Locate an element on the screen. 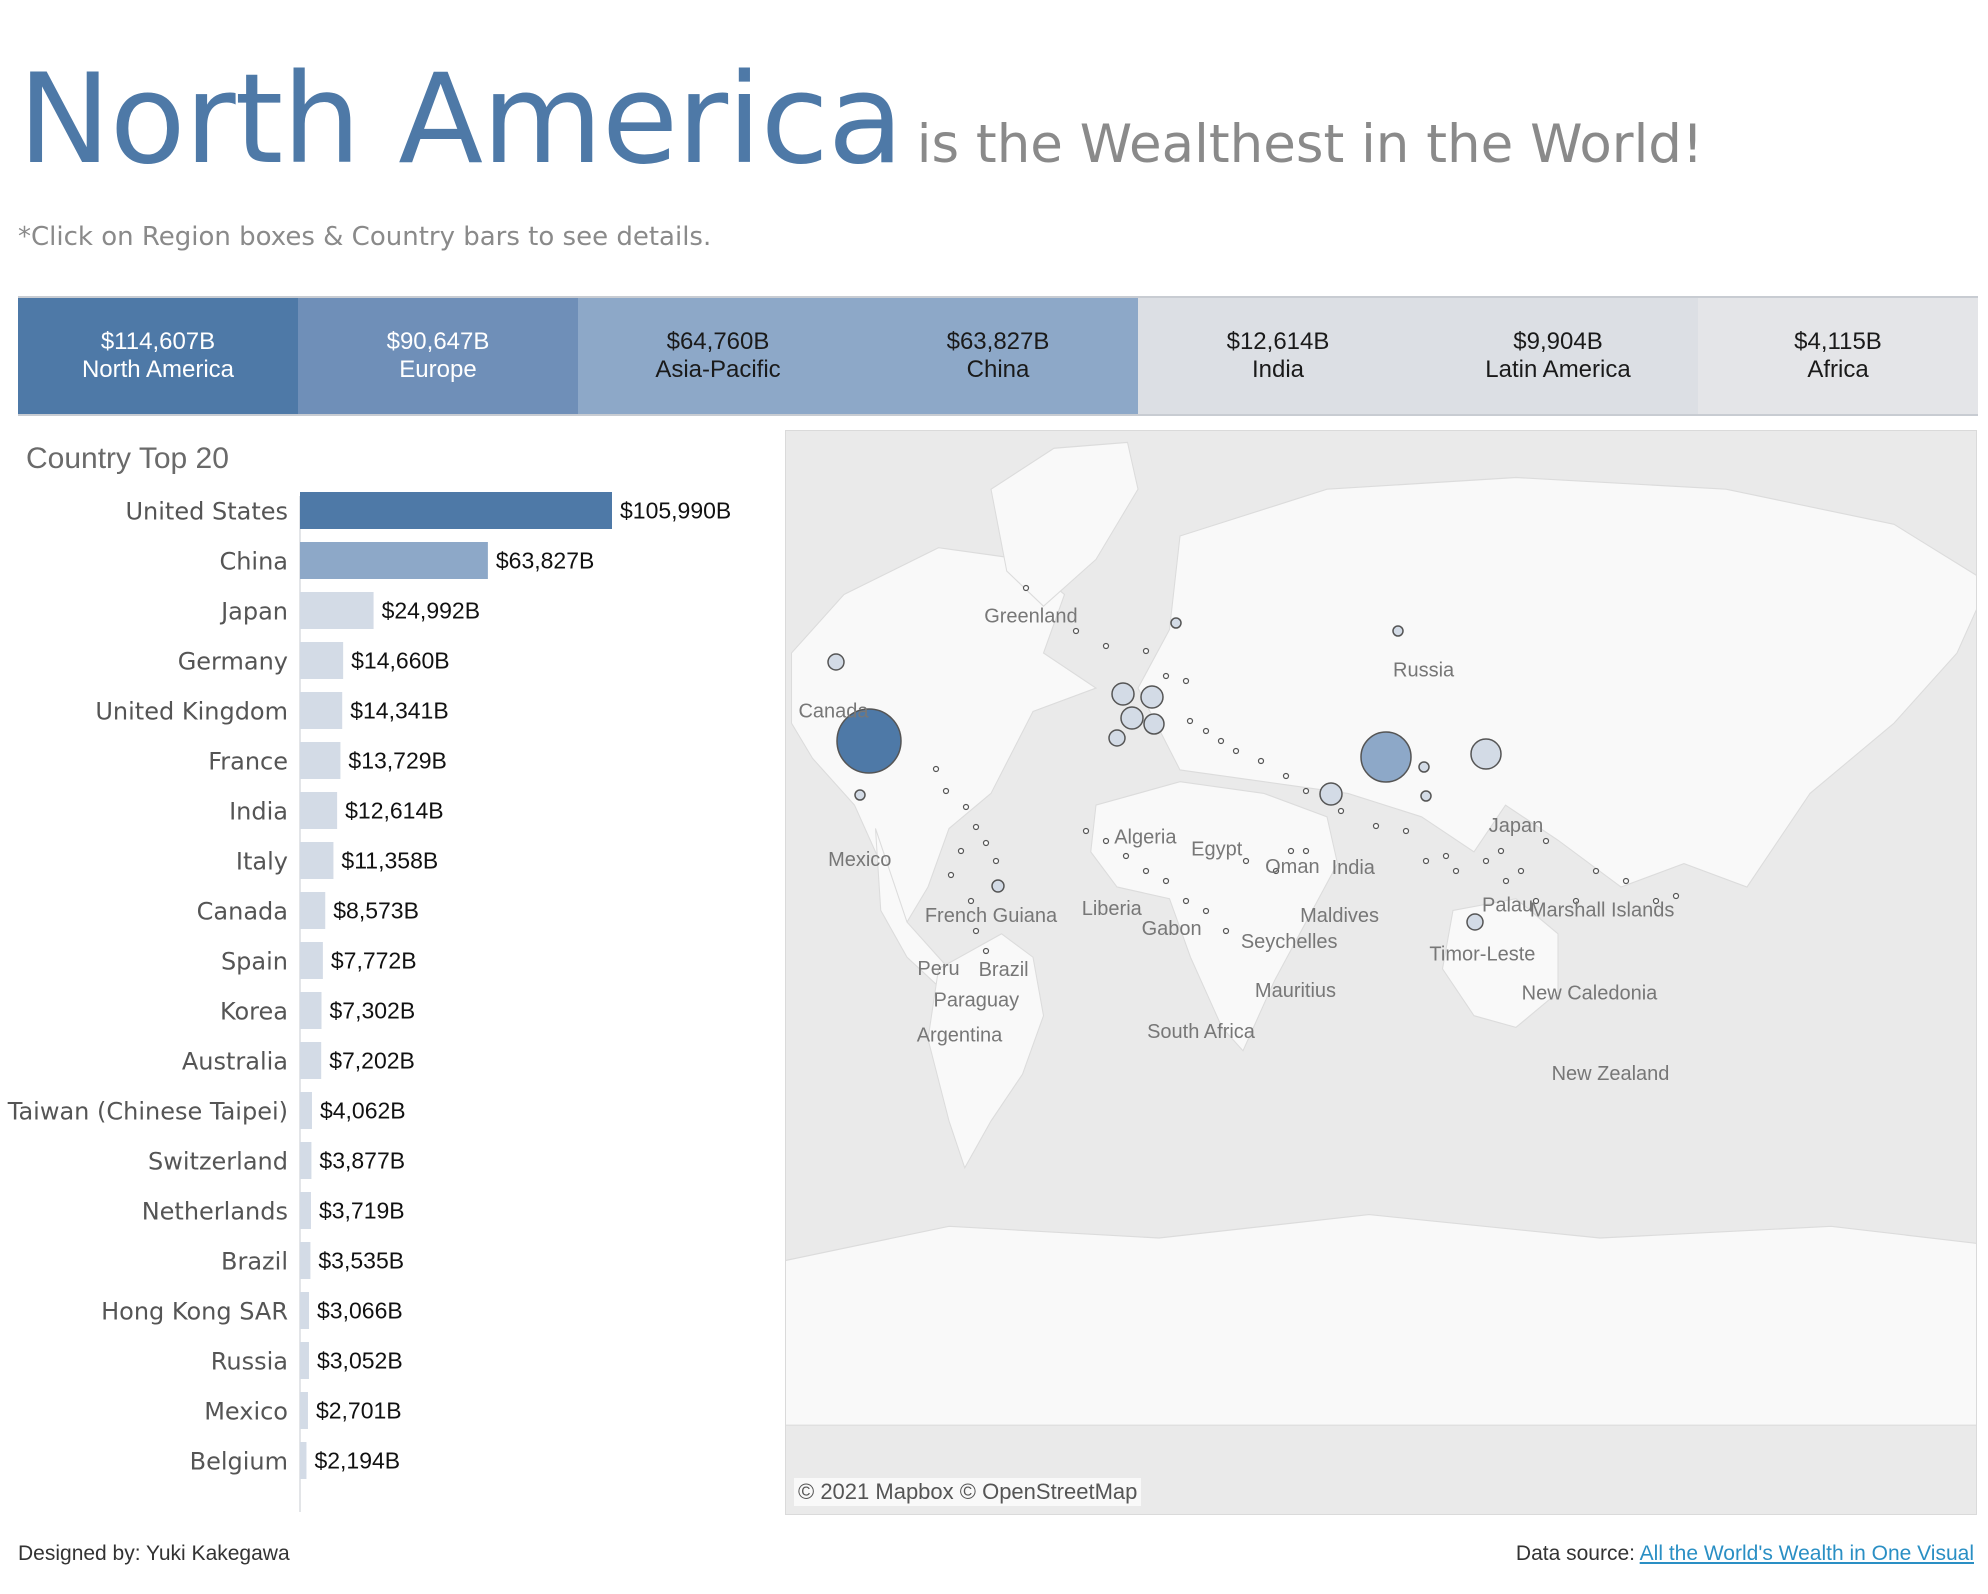 This screenshot has width=1988, height=1594. country-bar-row: Netherlands $3,719B is located at coordinates (273, 1210).